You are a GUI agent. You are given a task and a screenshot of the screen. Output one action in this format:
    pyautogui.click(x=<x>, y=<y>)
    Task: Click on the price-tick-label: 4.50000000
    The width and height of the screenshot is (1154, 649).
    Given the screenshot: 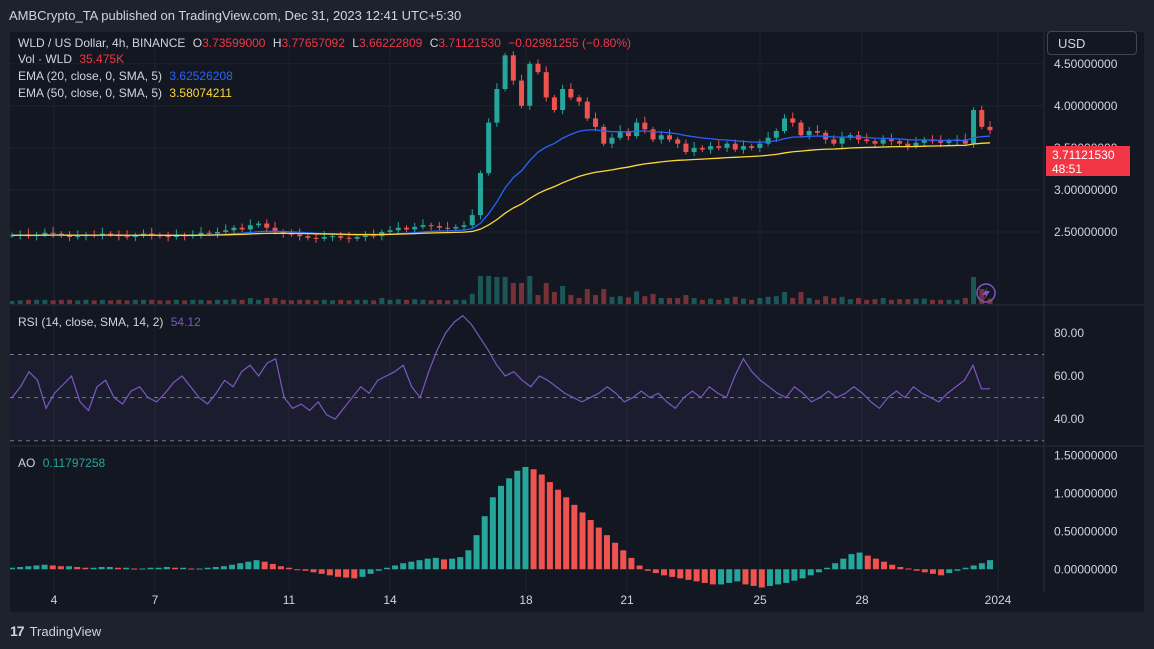 What is the action you would take?
    pyautogui.click(x=1086, y=64)
    